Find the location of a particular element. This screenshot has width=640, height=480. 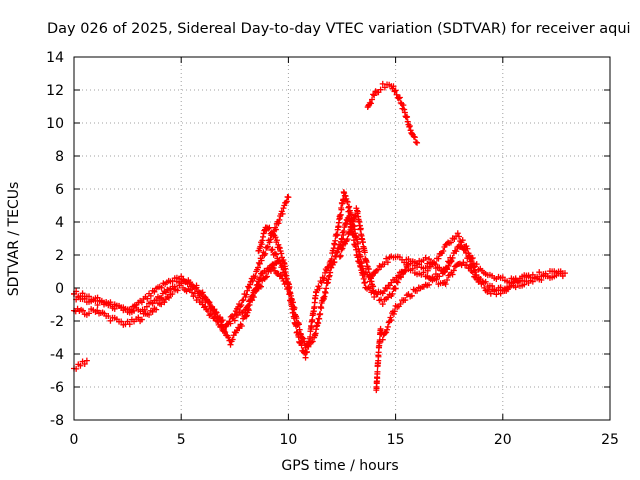

x-tick-label: 15 is located at coordinates (396, 440).